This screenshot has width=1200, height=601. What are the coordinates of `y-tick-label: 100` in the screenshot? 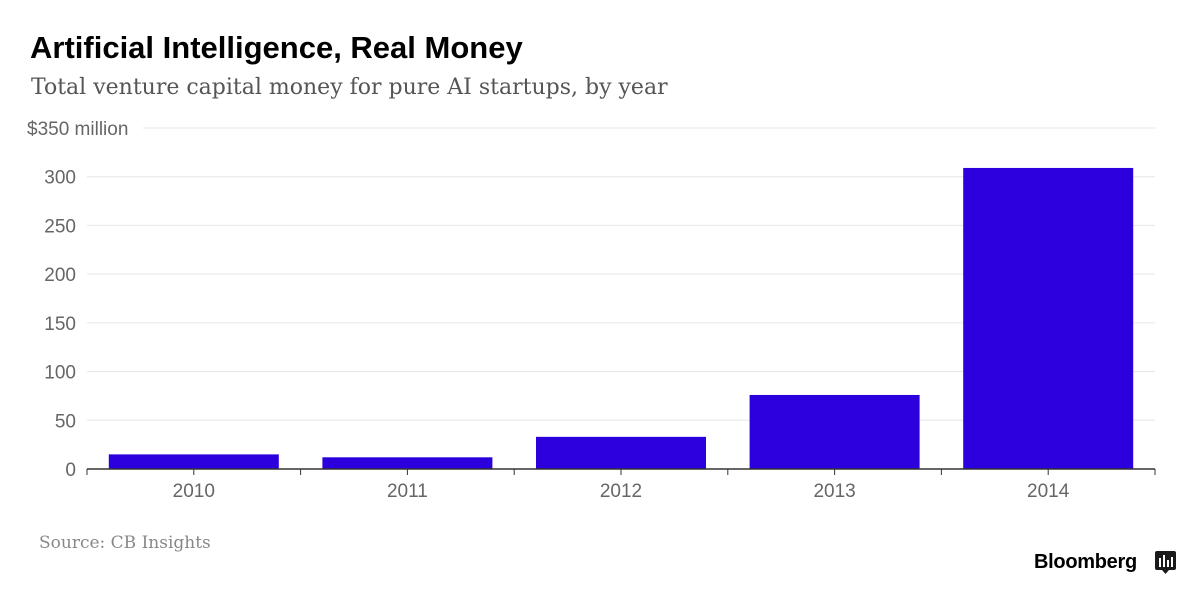 It's located at (60, 373).